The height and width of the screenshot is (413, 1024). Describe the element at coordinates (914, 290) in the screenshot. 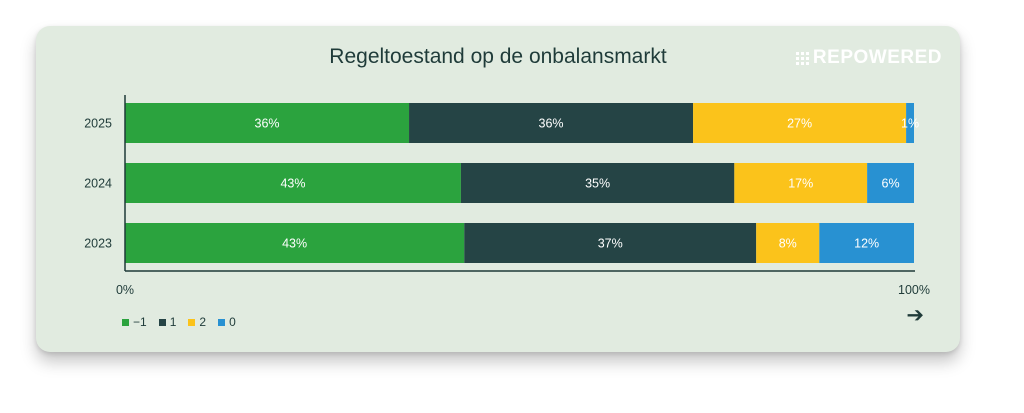

I see `x-tick-label: 100%` at that location.